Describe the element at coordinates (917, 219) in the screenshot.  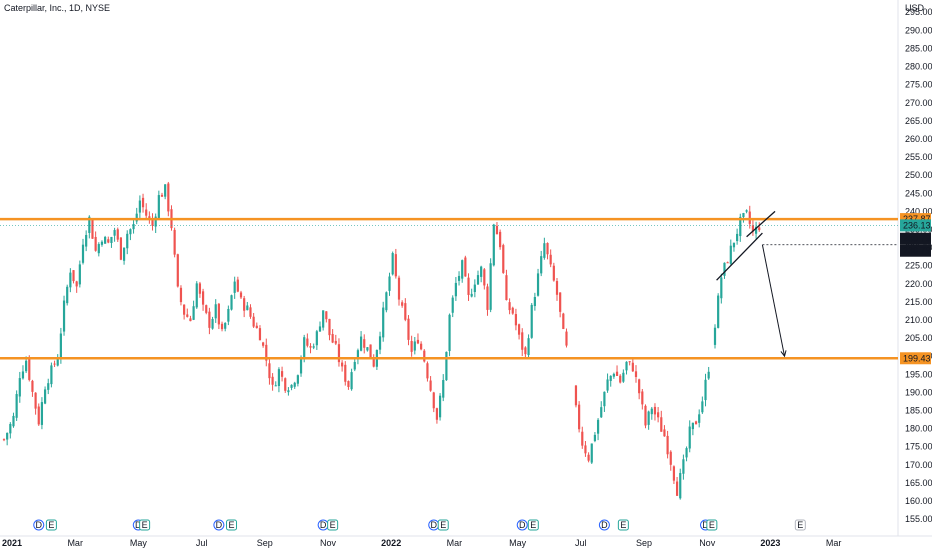
I see `level-price-label: 237.87` at that location.